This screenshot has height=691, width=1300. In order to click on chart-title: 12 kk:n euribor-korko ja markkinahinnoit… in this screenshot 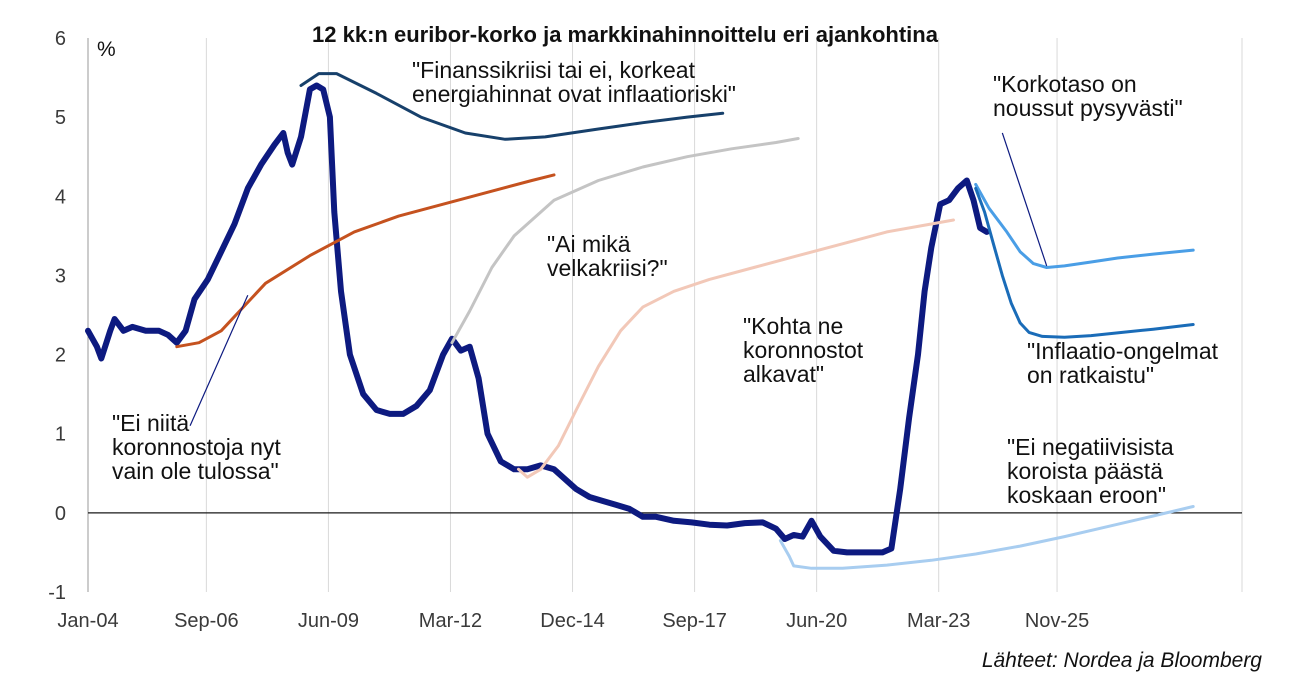, I will do `click(625, 34)`.